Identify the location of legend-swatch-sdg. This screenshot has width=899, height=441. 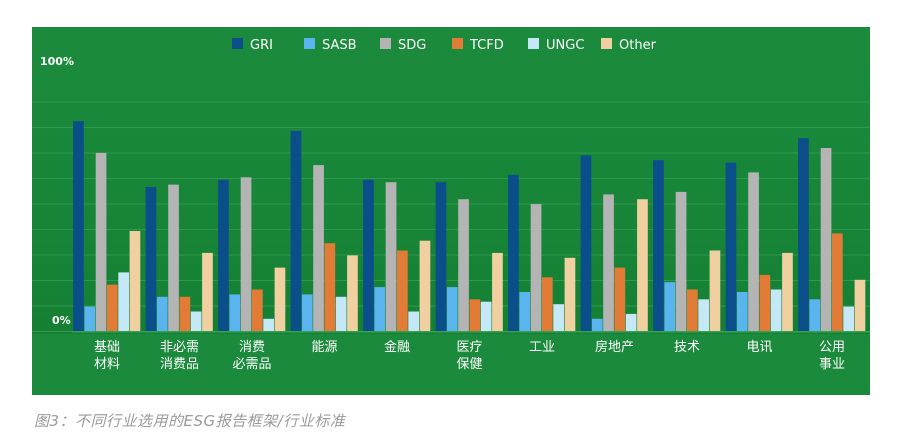
(385, 43).